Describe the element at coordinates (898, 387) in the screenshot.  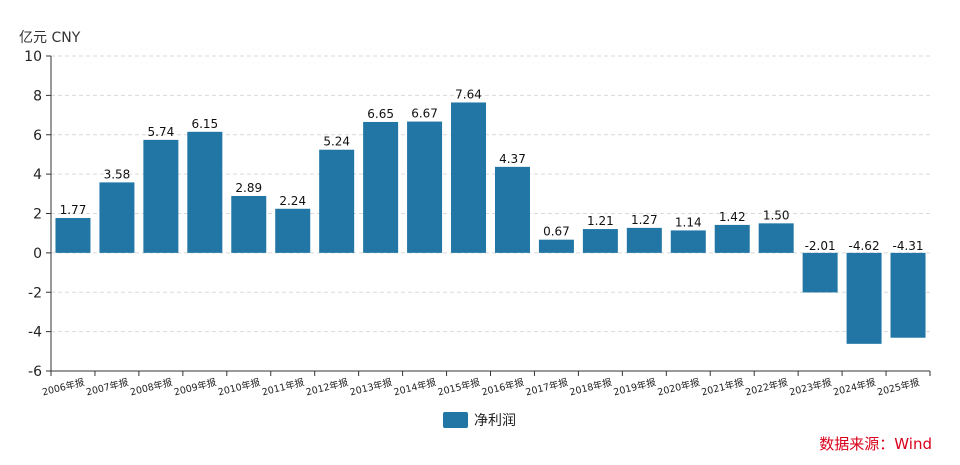
I see `x-tick-label: 2025年报` at that location.